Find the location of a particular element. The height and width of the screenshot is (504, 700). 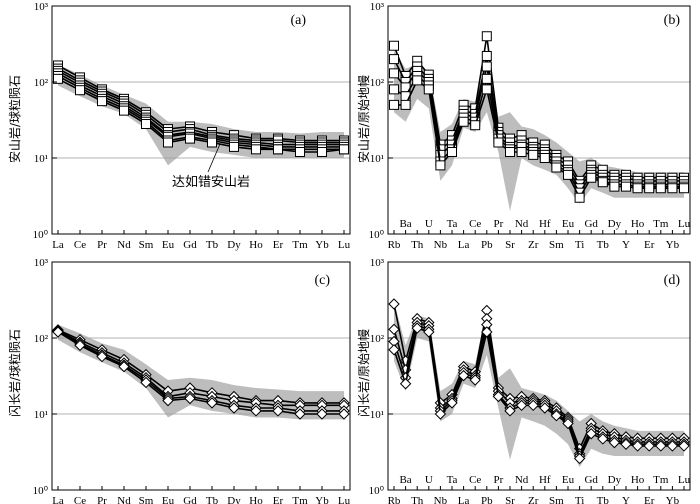

x-tick-label: Th is located at coordinates (417, 499).